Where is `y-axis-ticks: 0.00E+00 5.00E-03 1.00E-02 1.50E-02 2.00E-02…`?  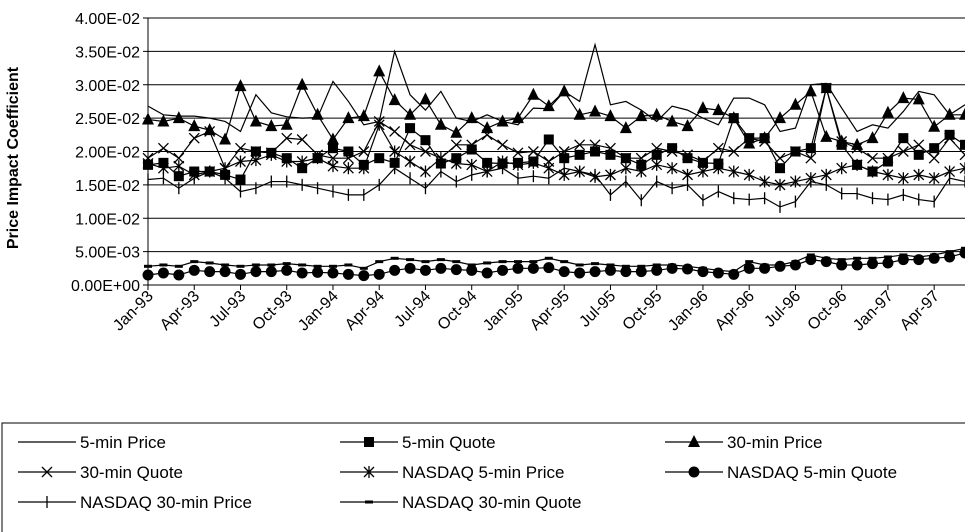 y-axis-ticks: 0.00E+00 5.00E-03 1.00E-02 1.50E-02 2.00E-02… is located at coordinates (109, 153).